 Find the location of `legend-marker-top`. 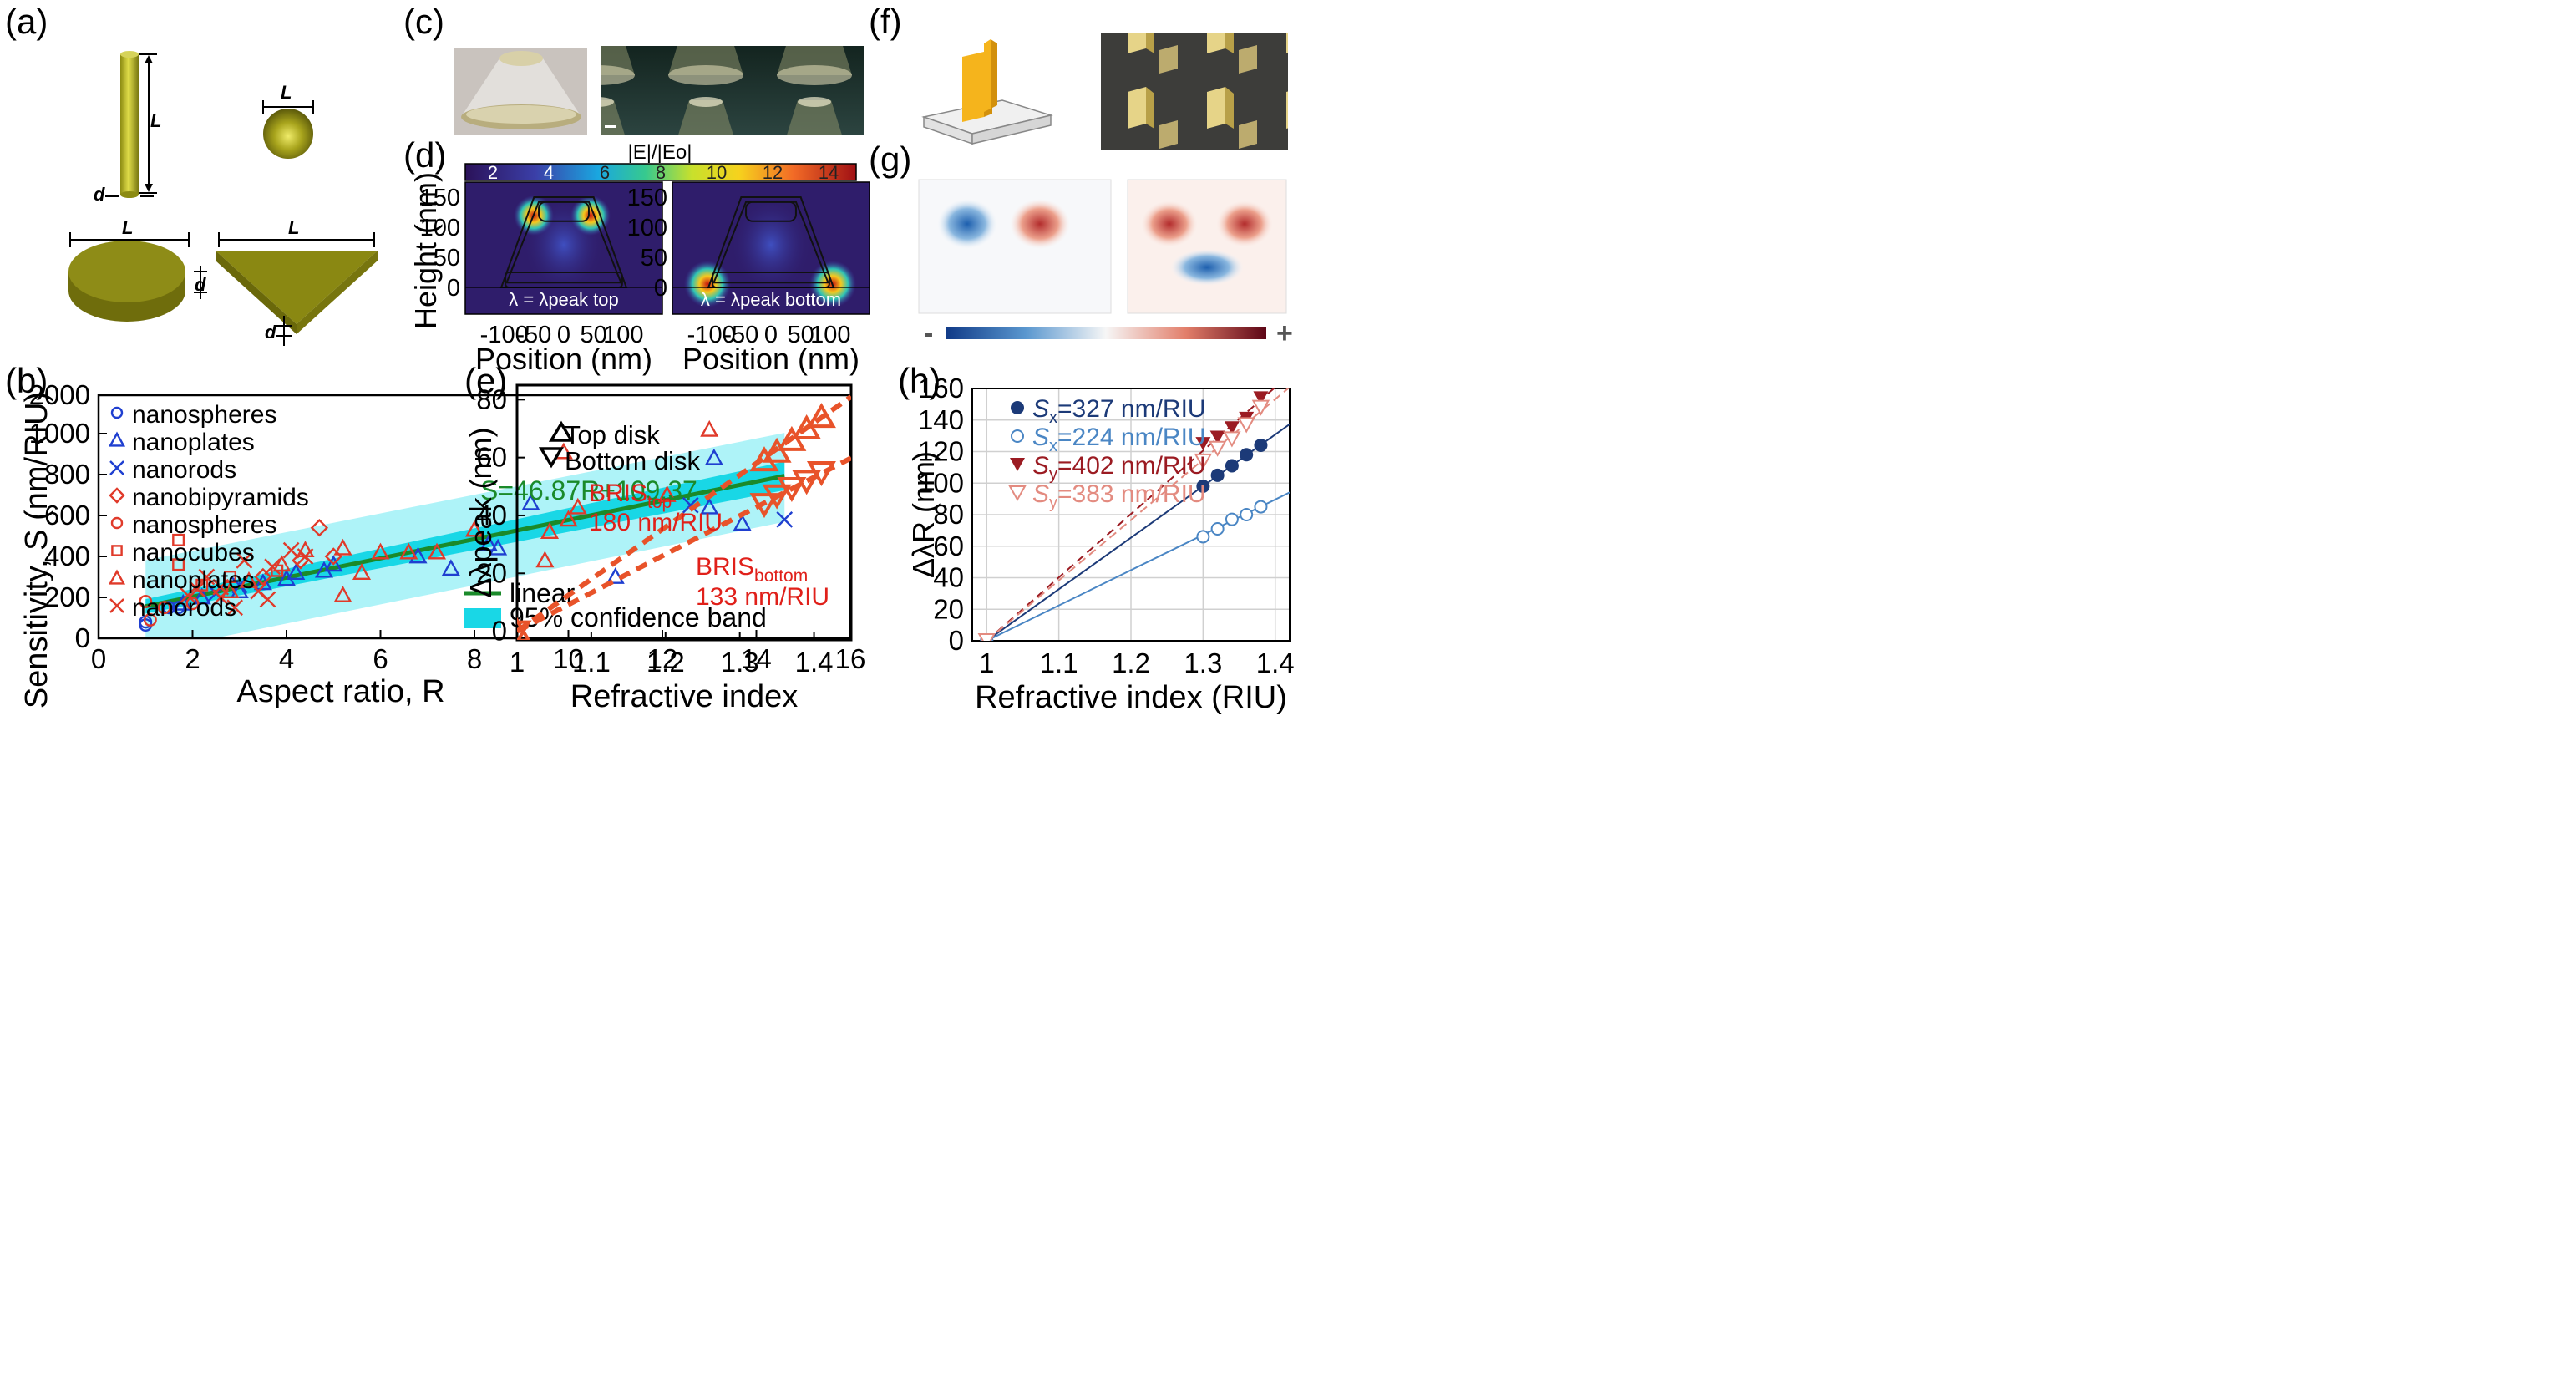

legend-marker-top is located at coordinates (561, 431).